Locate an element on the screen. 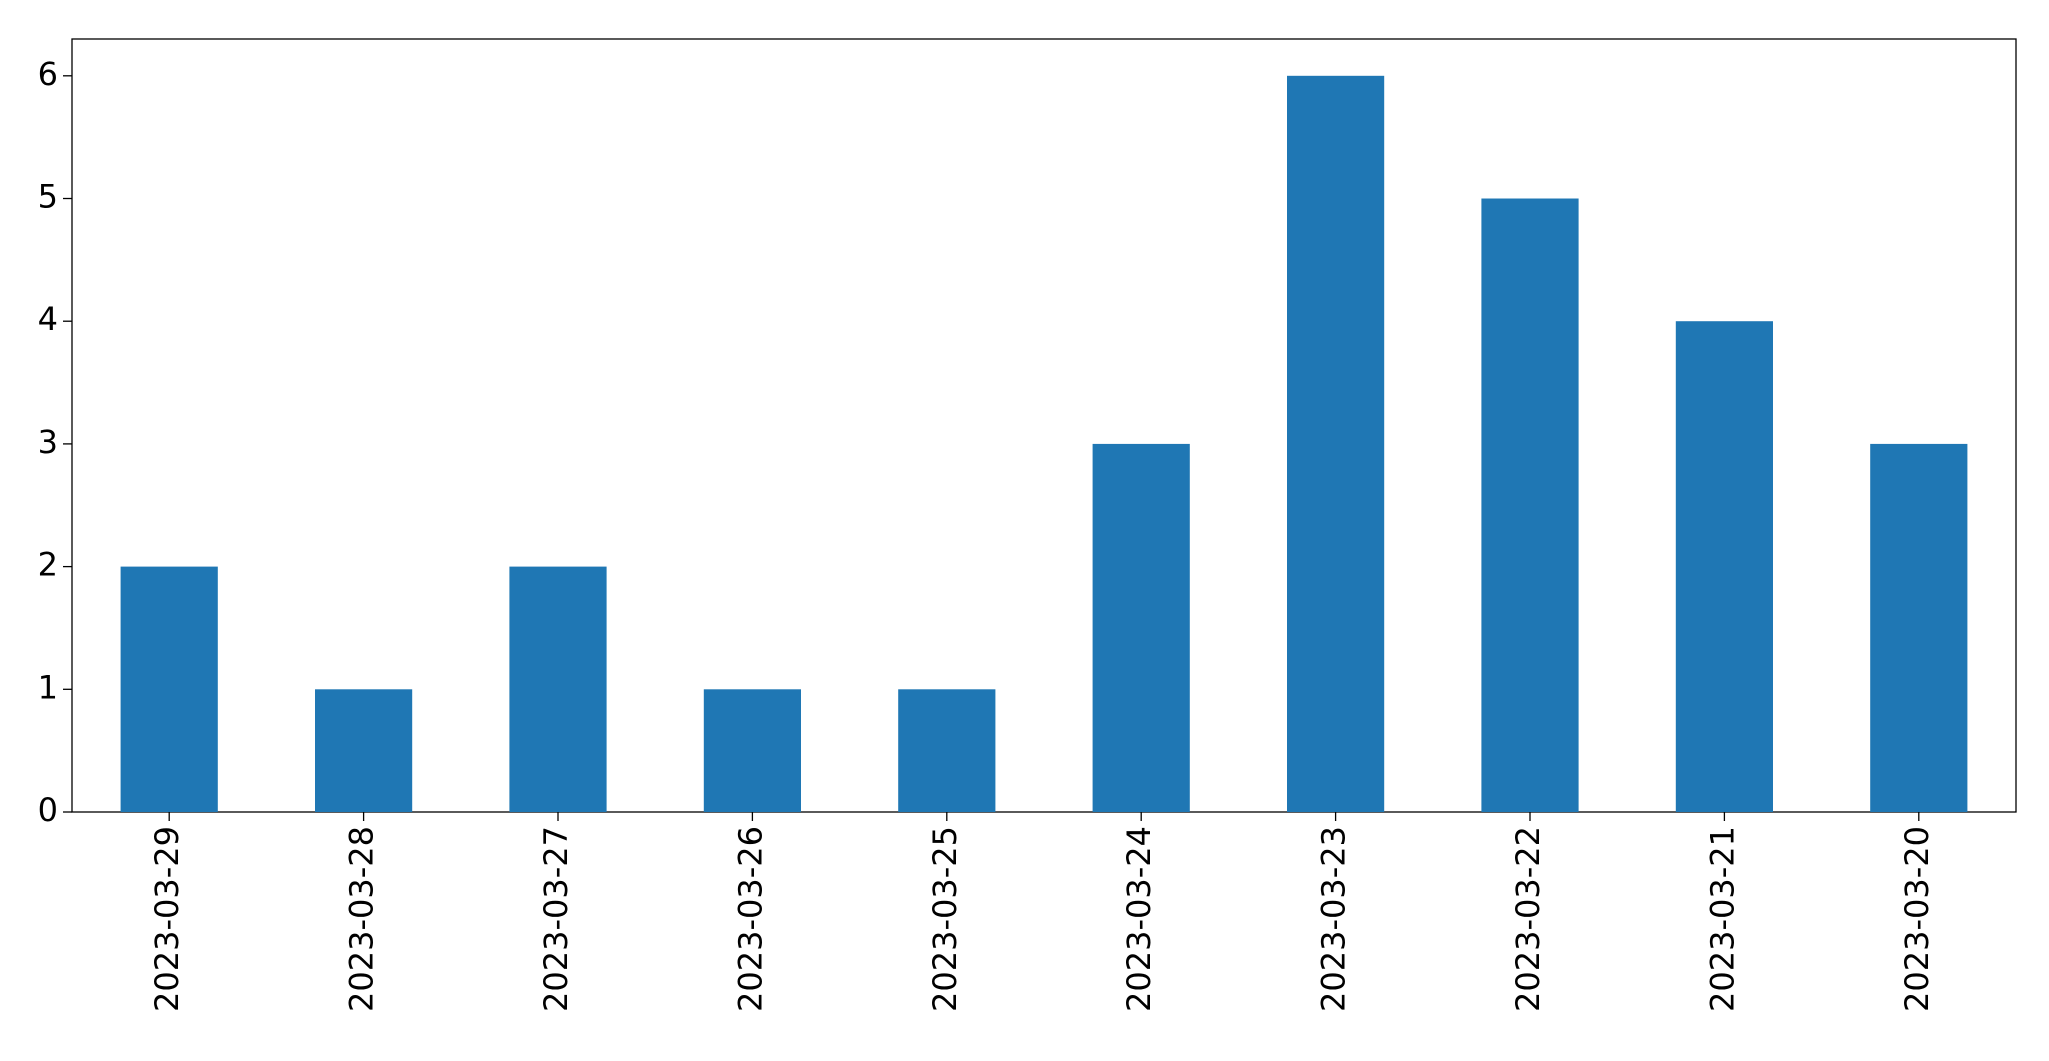 The image size is (2049, 1061). x-tick-label: 2023-03-20 is located at coordinates (1917, 919).